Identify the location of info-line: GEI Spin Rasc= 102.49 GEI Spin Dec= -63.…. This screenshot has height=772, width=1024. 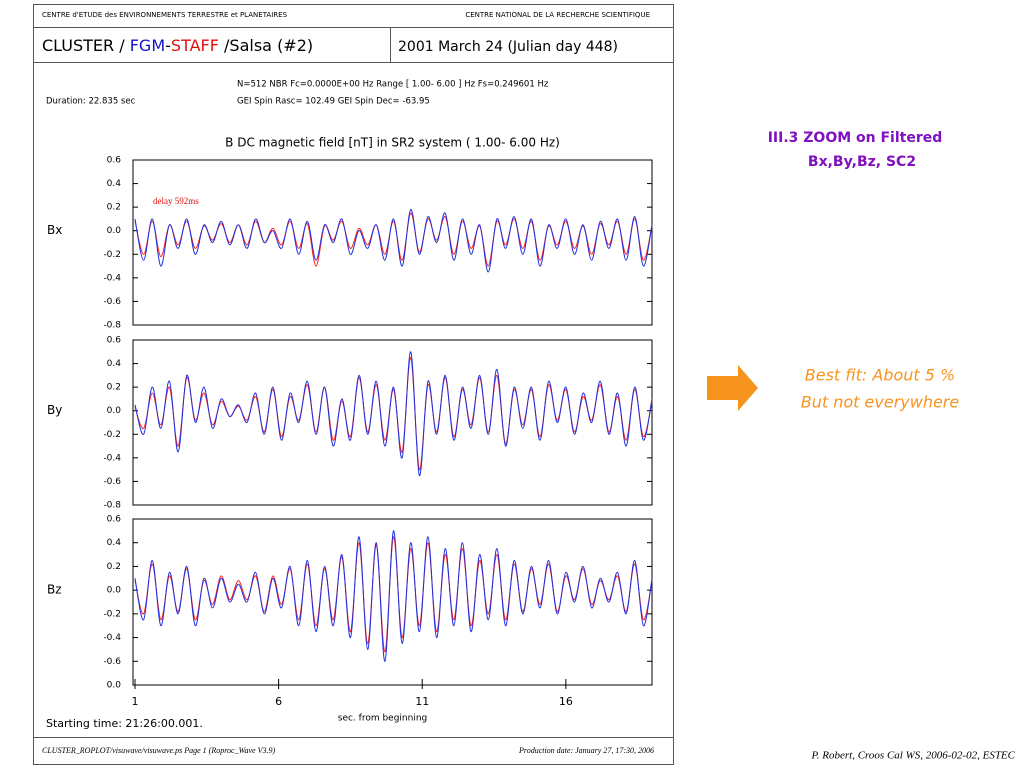
(333, 102).